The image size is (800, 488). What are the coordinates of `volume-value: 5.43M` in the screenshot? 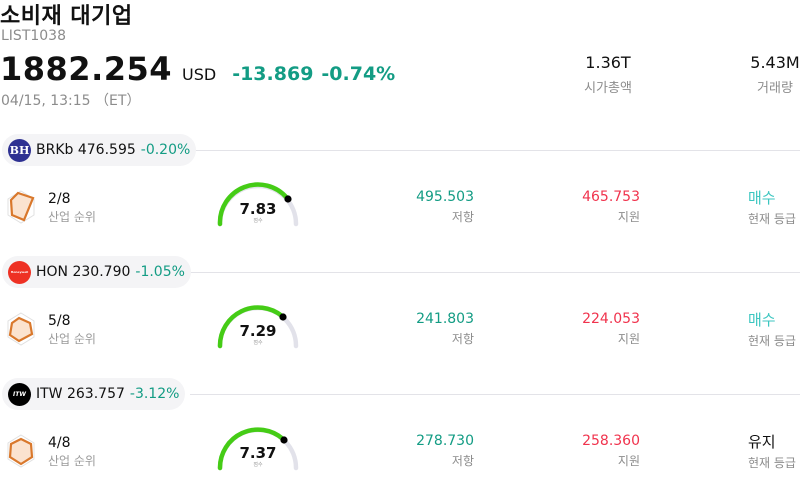 It's located at (775, 62).